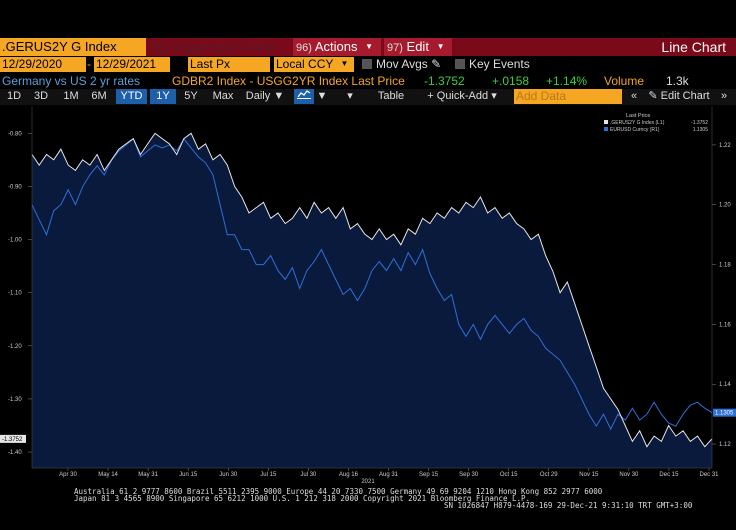 This screenshot has width=736, height=530. What do you see at coordinates (229, 64) in the screenshot?
I see `field-selector: Last Px` at bounding box center [229, 64].